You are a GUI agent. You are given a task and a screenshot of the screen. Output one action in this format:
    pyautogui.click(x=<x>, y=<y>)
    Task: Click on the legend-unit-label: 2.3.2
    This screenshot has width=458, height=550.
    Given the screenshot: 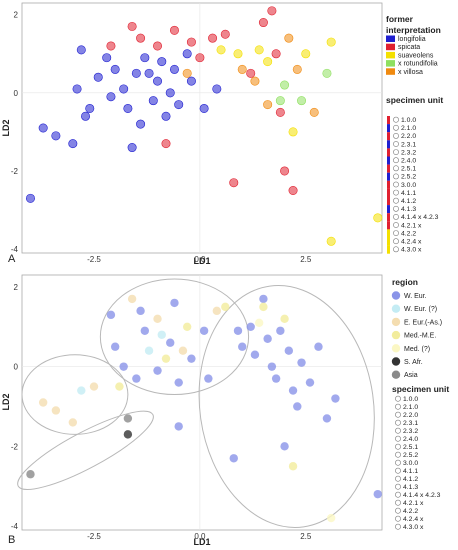 What is the action you would take?
    pyautogui.click(x=408, y=152)
    